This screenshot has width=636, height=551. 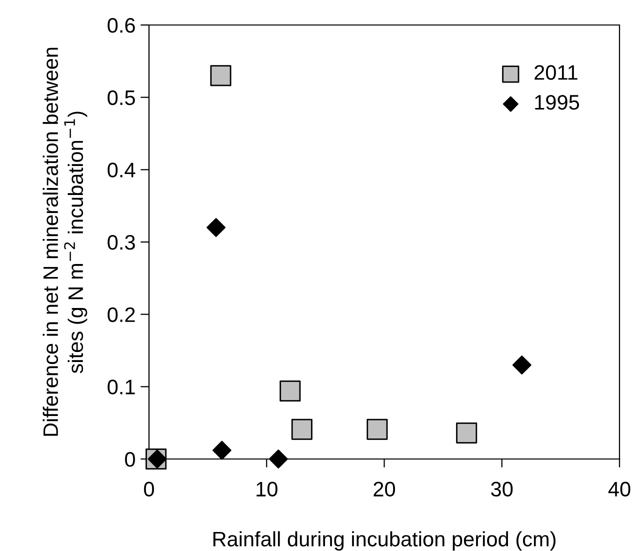 What do you see at coordinates (121, 242) in the screenshot?
I see `y-tick-label: 0.3` at bounding box center [121, 242].